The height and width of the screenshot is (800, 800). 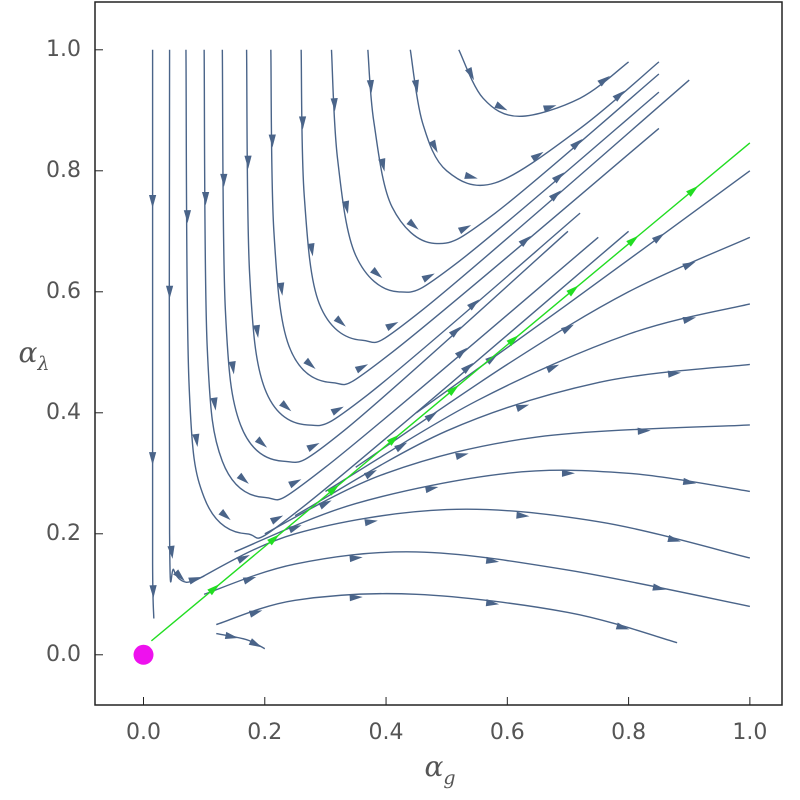 What do you see at coordinates (264, 732) in the screenshot?
I see `x-tick-label: 0.2` at bounding box center [264, 732].